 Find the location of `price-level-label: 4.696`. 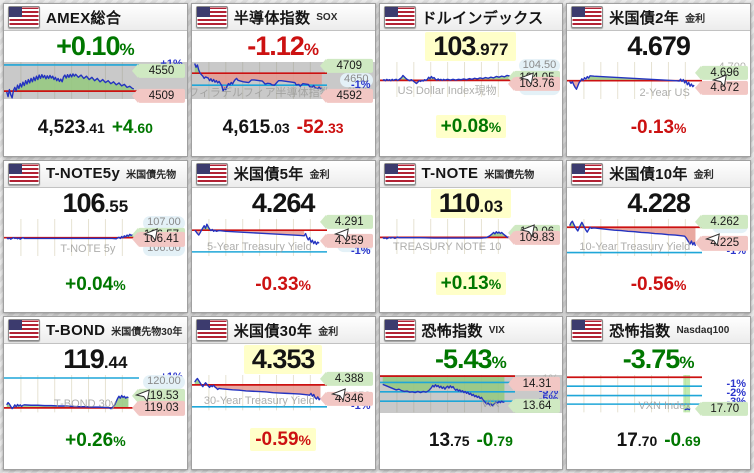

price-level-label: 4.696 is located at coordinates (724, 72).